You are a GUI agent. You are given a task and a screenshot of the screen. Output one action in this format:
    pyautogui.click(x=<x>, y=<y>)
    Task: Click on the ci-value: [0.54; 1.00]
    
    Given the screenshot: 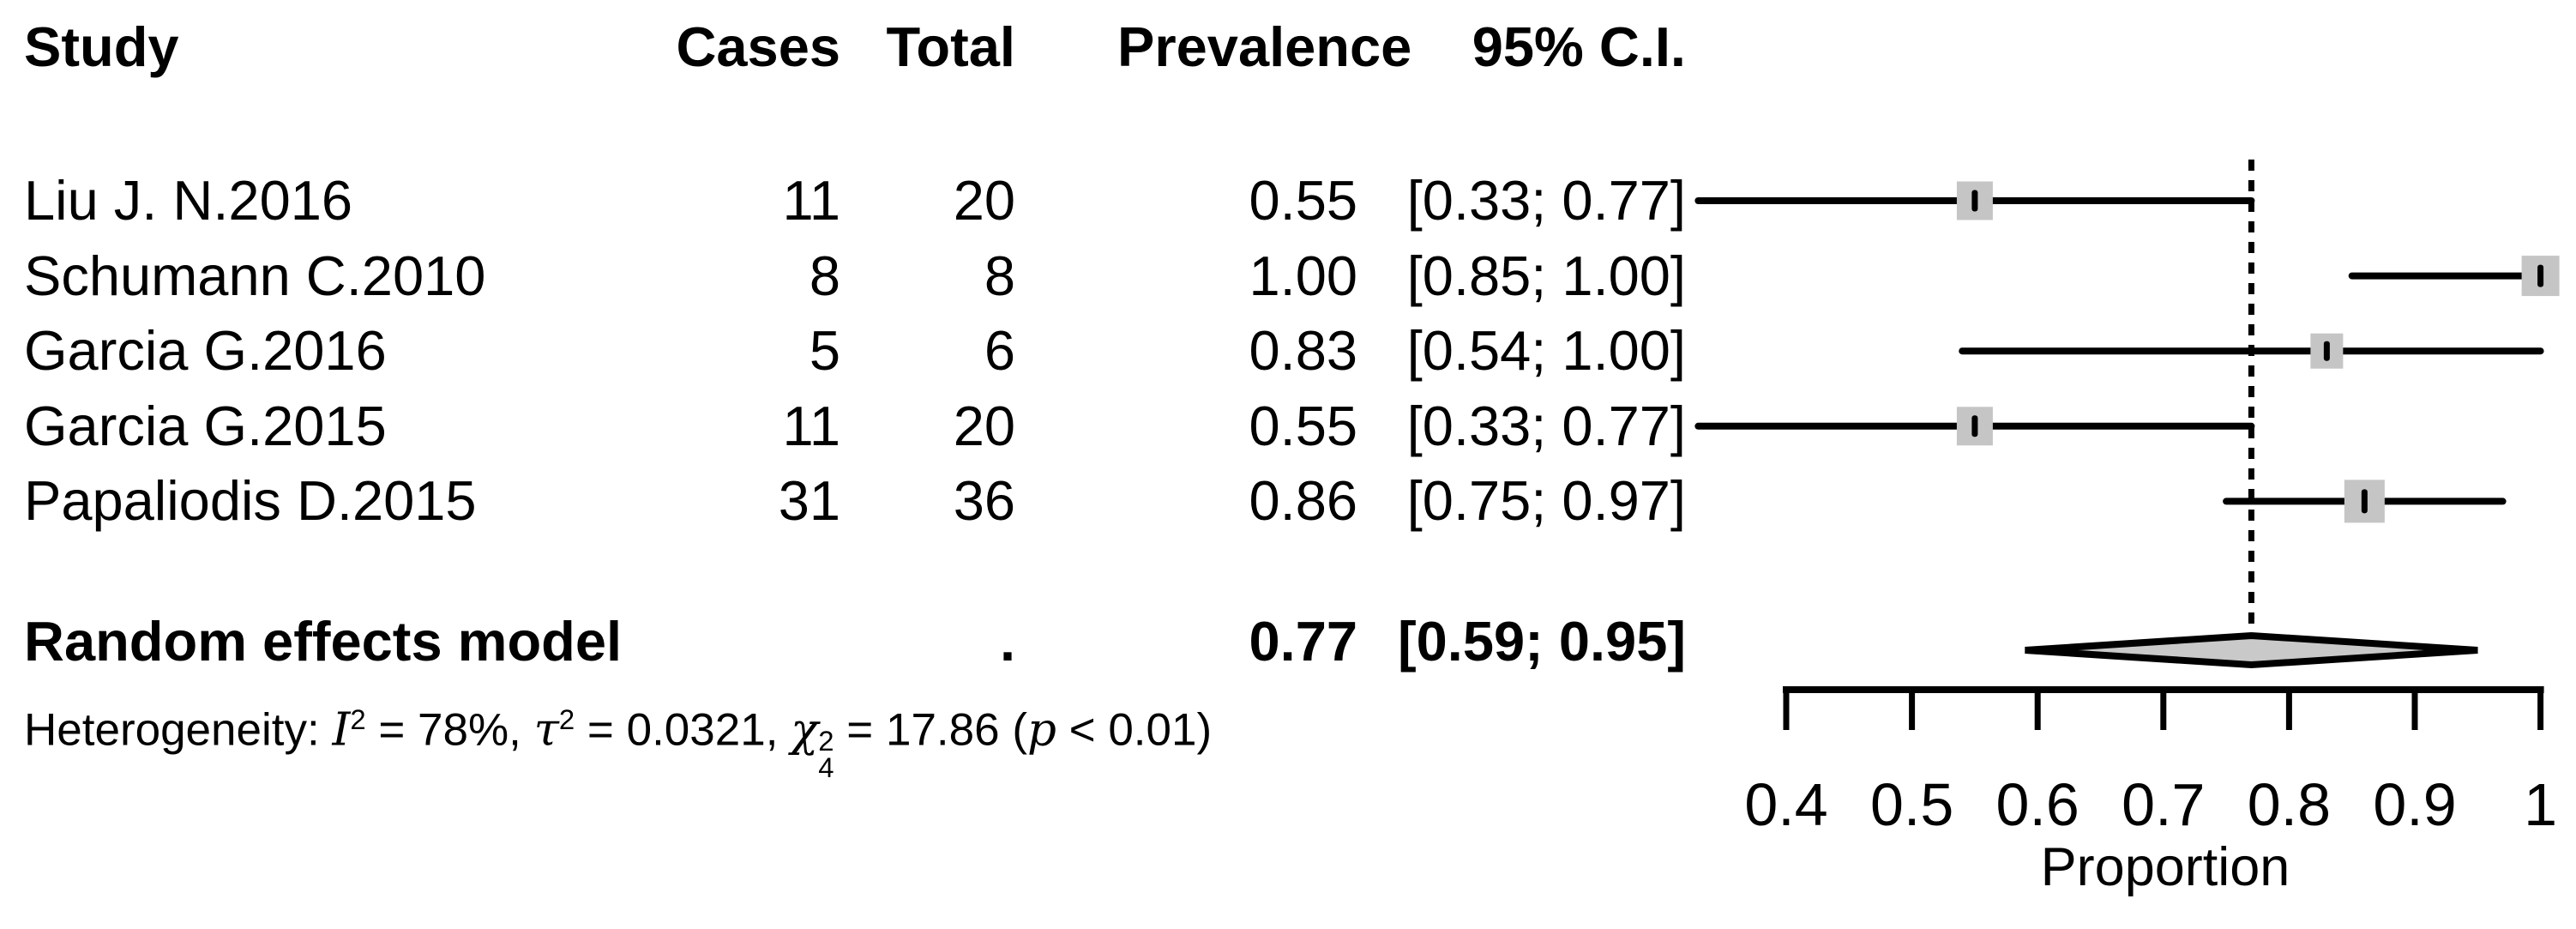 What is the action you would take?
    pyautogui.click(x=1546, y=350)
    